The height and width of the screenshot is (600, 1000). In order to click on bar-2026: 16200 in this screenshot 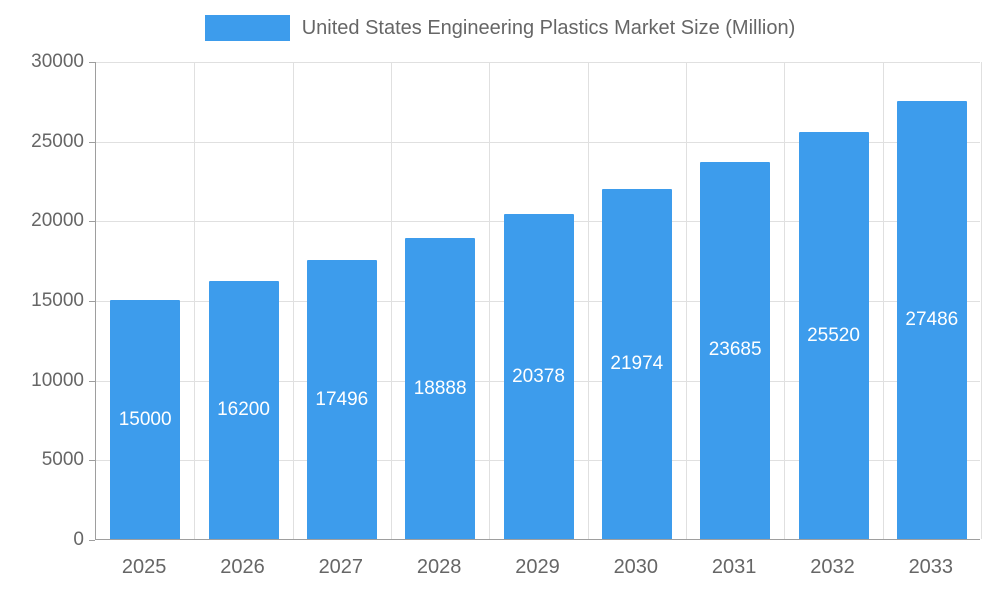, I will do `click(243, 409)`.